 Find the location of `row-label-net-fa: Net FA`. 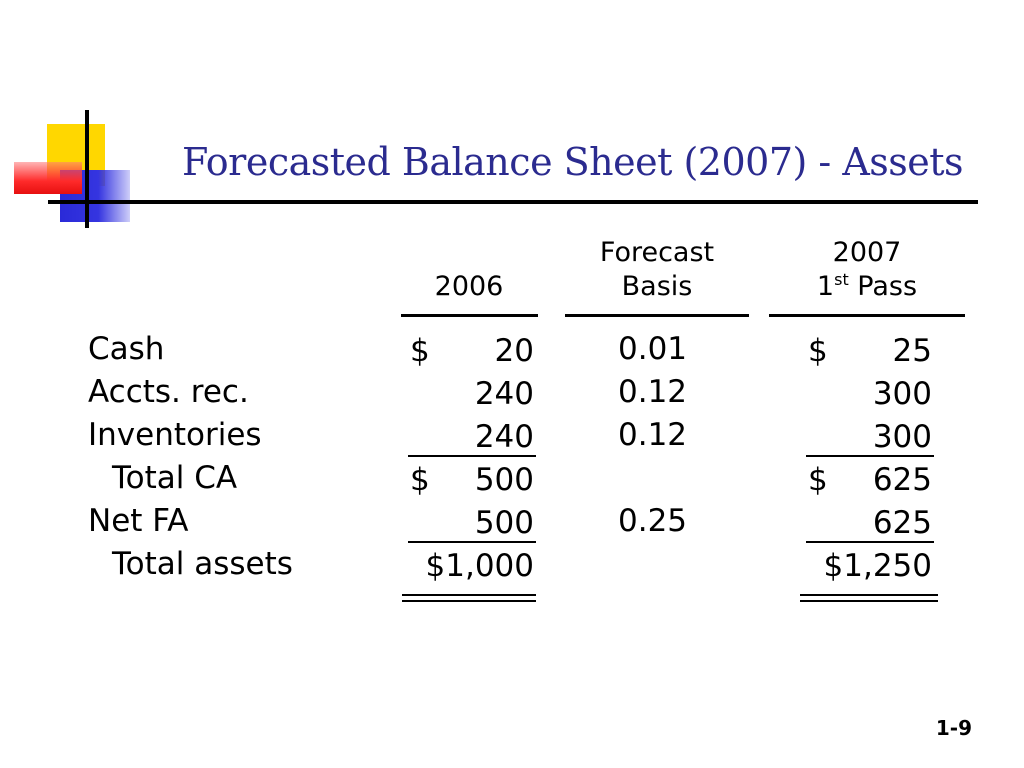

row-label-net-fa: Net FA is located at coordinates (138, 521).